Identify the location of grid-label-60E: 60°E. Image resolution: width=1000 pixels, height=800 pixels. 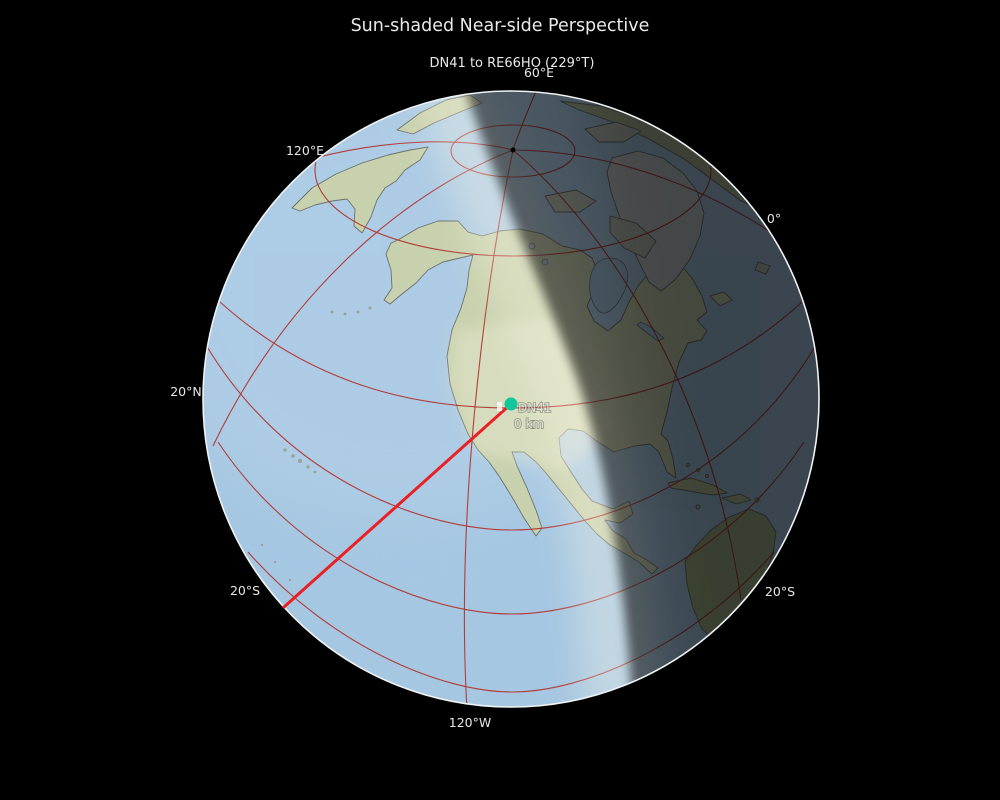
(539, 72).